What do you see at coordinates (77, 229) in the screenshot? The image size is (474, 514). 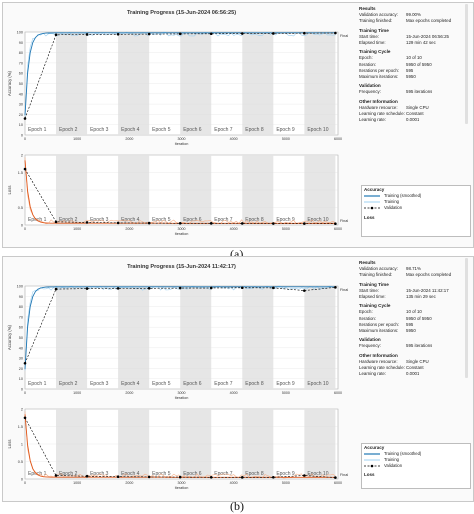 I see `loss-xtick-label: 1000` at bounding box center [77, 229].